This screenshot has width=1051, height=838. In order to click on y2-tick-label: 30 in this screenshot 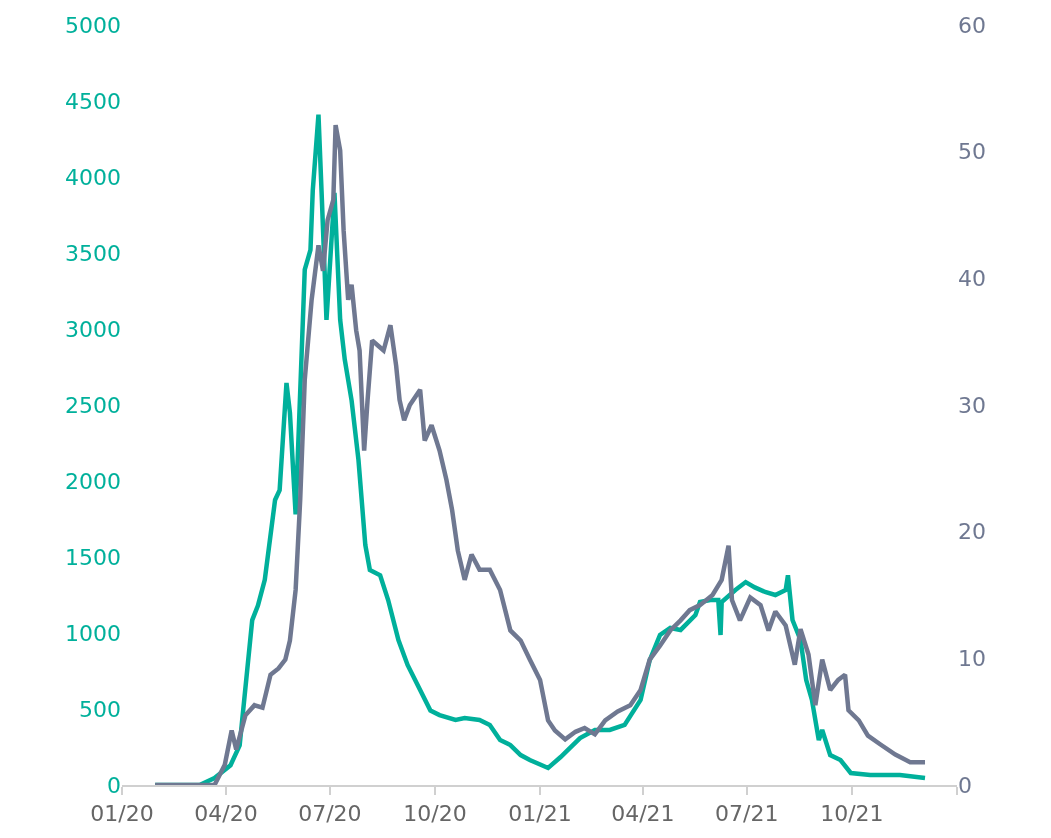, I will do `click(972, 405)`.